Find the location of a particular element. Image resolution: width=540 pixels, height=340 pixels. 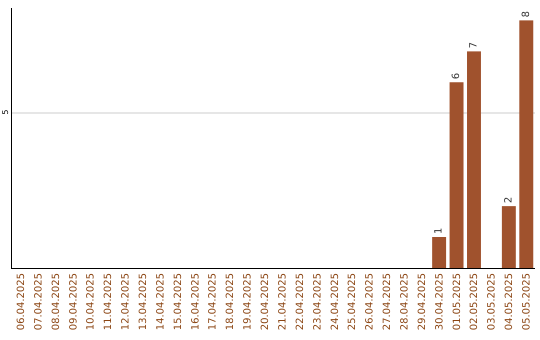

data-label: 1 is located at coordinates (439, 231).